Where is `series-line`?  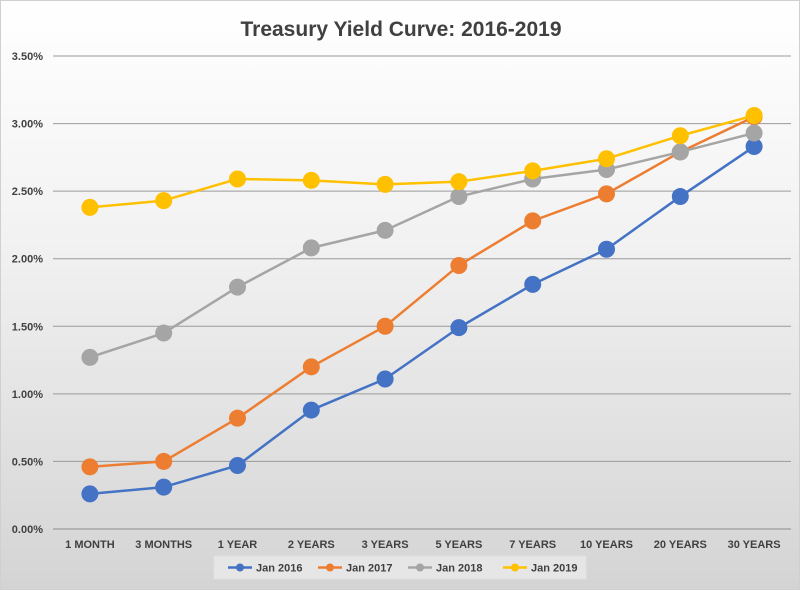 series-line is located at coordinates (422, 161).